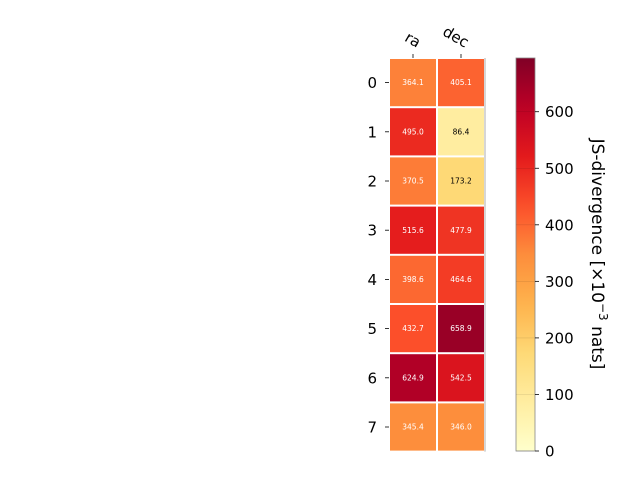 The height and width of the screenshot is (480, 640). Describe the element at coordinates (597, 220) in the screenshot. I see `colorbar-label-prefix: JS-divergence [×10` at that location.